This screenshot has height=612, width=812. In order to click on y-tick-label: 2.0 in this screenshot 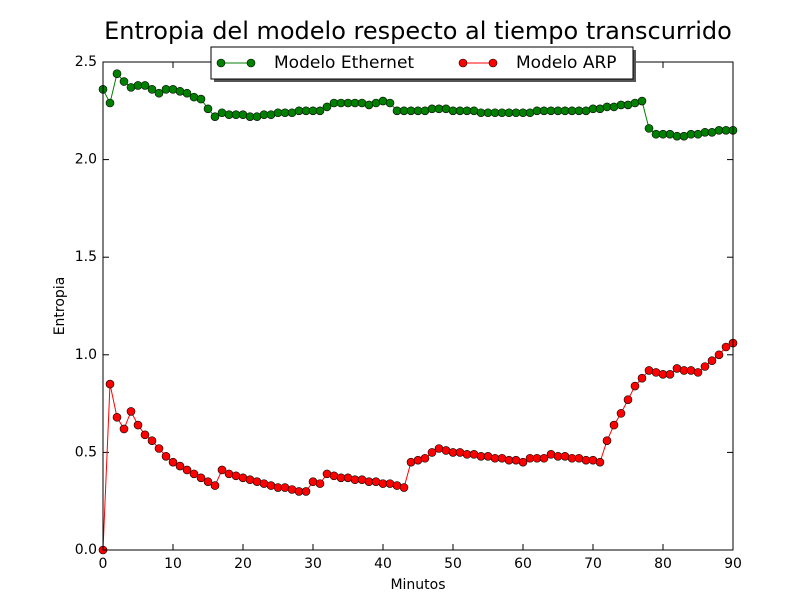, I will do `click(86, 160)`.